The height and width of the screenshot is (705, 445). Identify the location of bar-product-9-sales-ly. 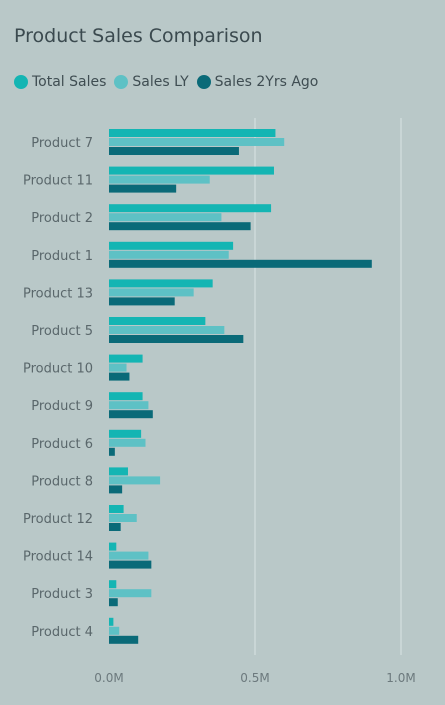
(129, 405).